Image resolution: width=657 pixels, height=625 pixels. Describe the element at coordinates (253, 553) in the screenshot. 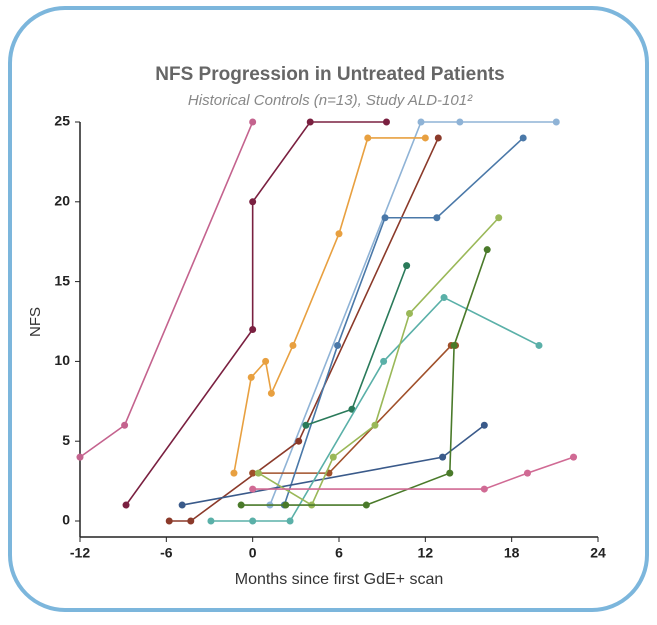

I see `x-tick-label: 0` at that location.